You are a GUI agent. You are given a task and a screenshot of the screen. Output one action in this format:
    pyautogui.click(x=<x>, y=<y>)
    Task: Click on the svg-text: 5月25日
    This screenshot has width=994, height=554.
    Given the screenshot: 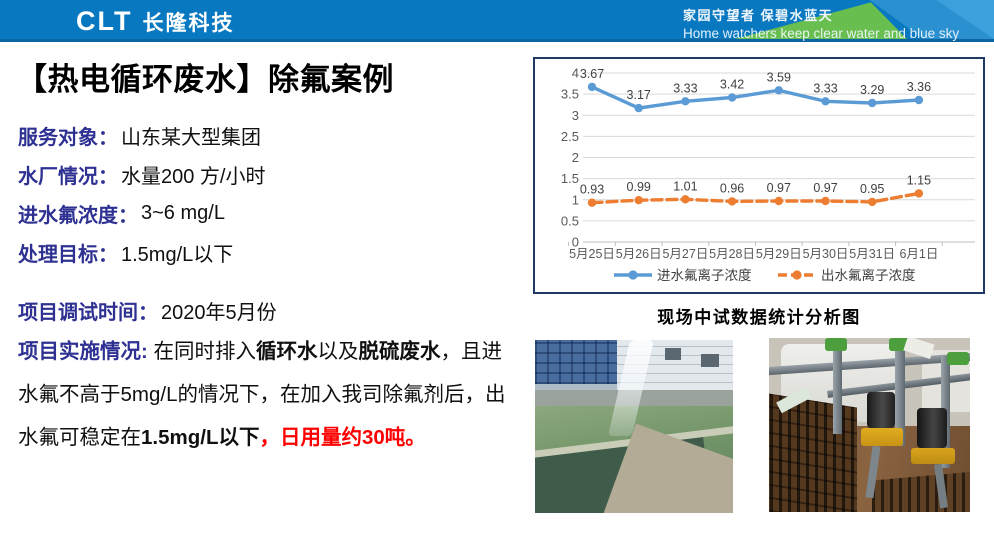 What is the action you would take?
    pyautogui.click(x=592, y=254)
    